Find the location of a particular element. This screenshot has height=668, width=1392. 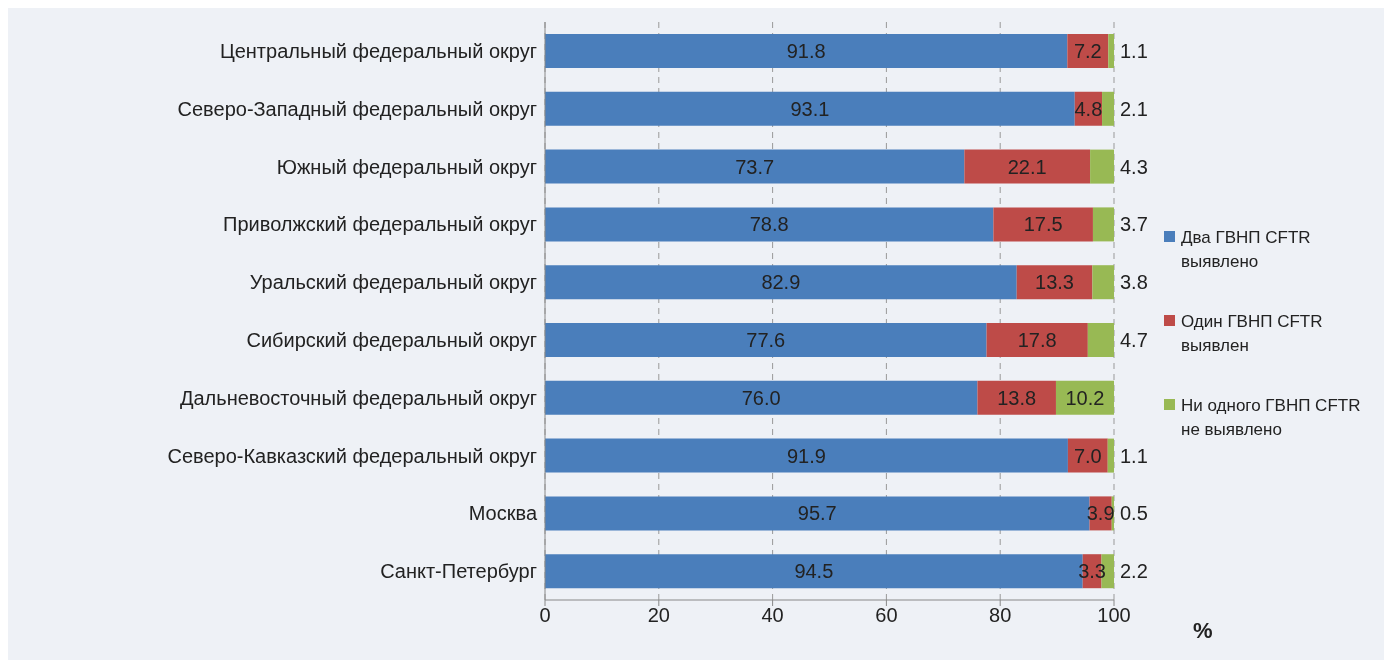

data-label: 4.3 is located at coordinates (1134, 166).